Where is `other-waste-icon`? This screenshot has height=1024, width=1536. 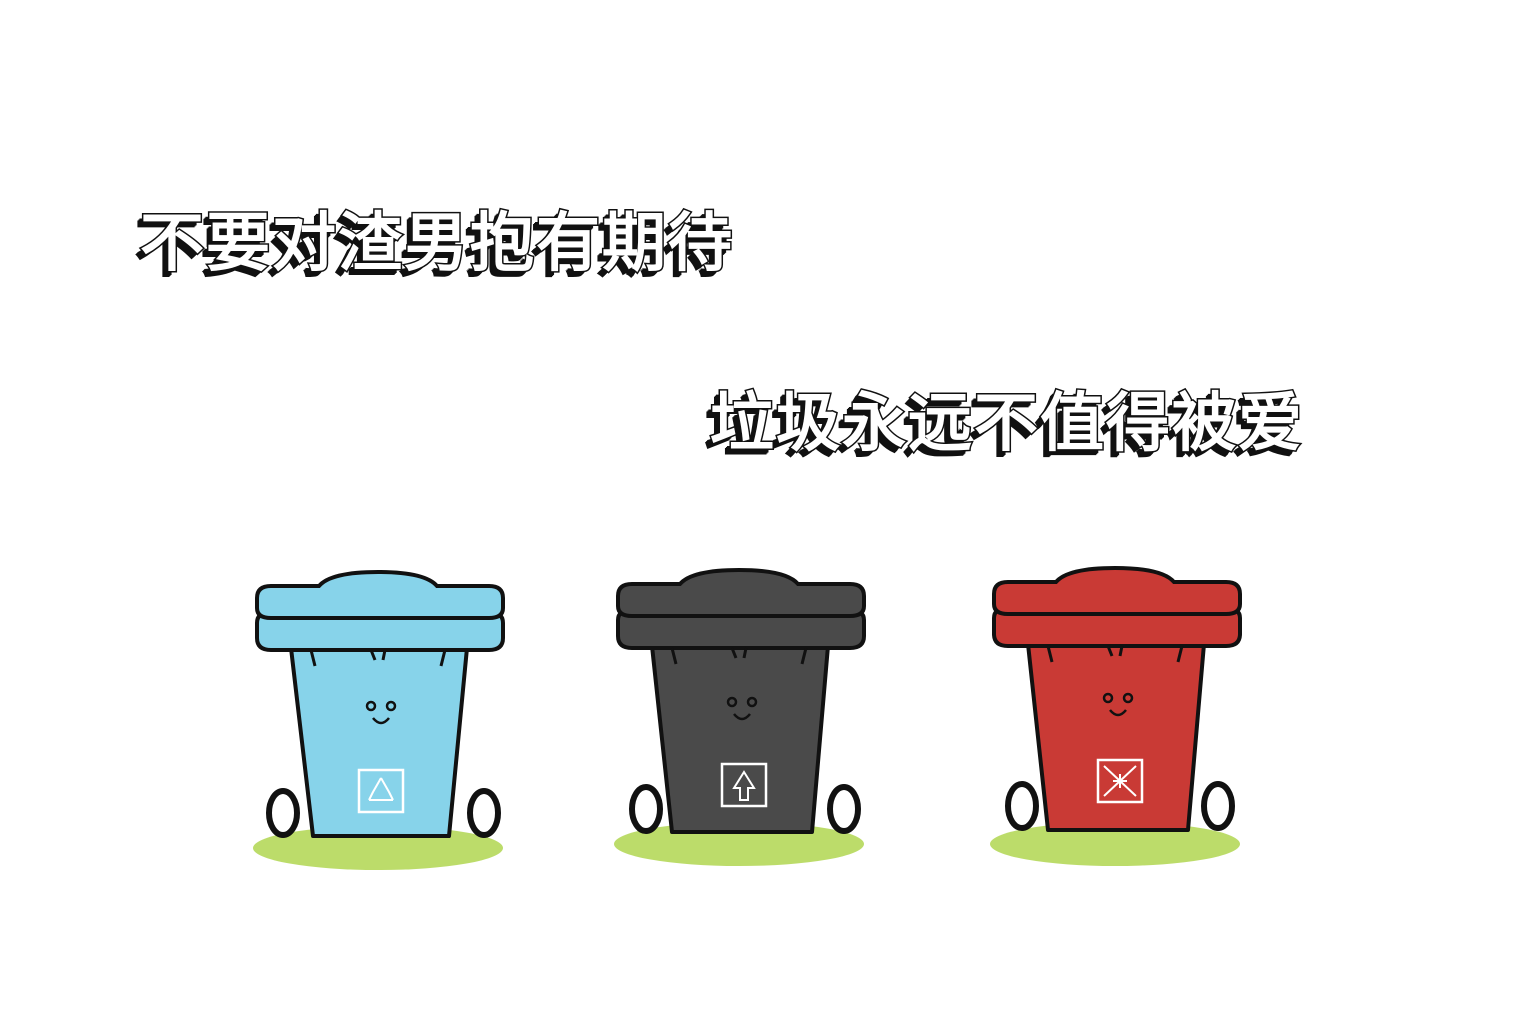 other-waste-icon is located at coordinates (744, 785).